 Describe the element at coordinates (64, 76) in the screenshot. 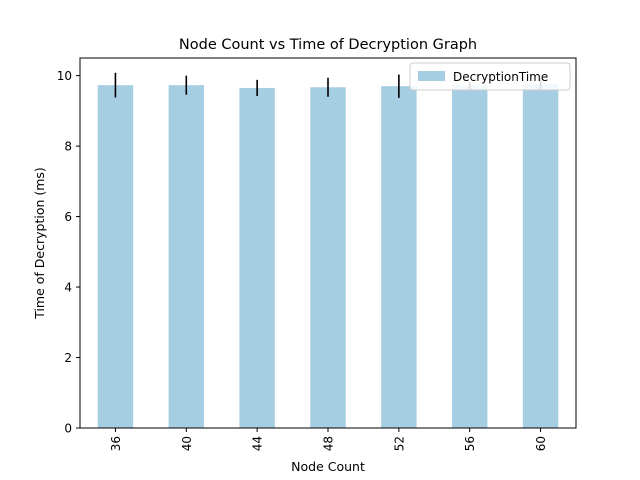

I see `y-tick-label: 10` at that location.